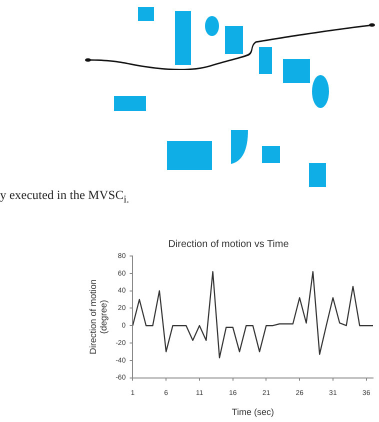 Image resolution: width=379 pixels, height=422 pixels. I want to click on text: y executed in the MVSC$_{i.}$, so click(65, 197).